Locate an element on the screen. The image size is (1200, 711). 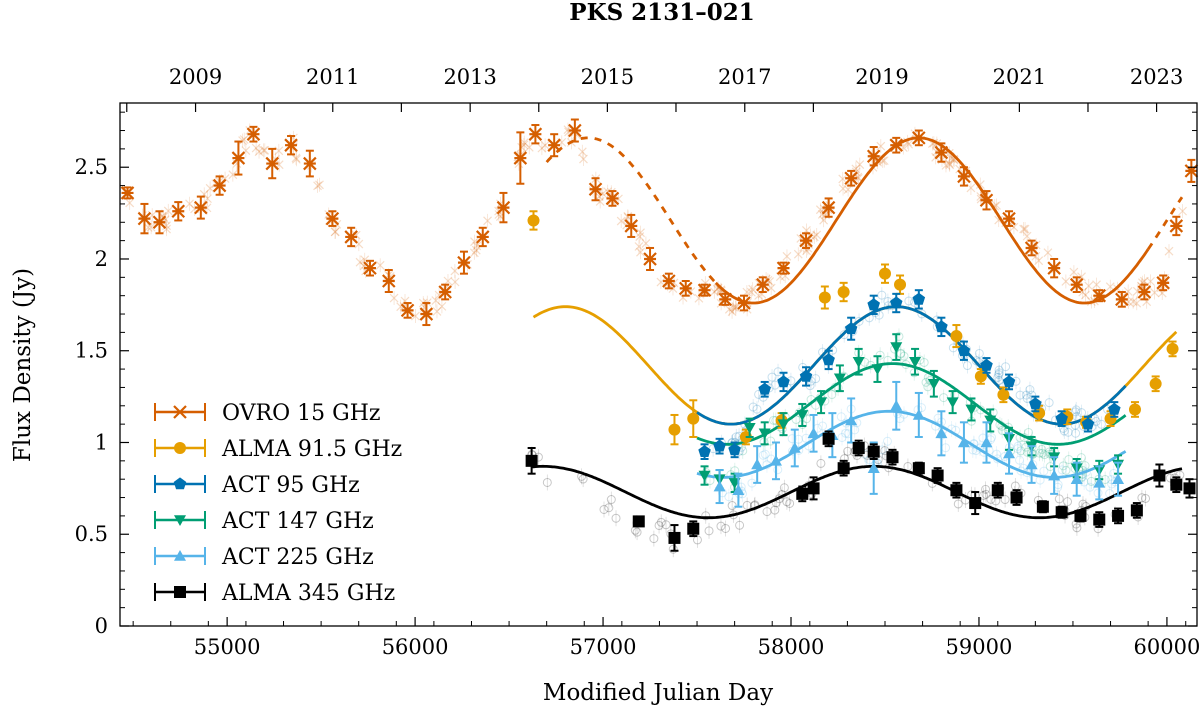
legend-item: ACT 95 GHz is located at coordinates (257, 485).